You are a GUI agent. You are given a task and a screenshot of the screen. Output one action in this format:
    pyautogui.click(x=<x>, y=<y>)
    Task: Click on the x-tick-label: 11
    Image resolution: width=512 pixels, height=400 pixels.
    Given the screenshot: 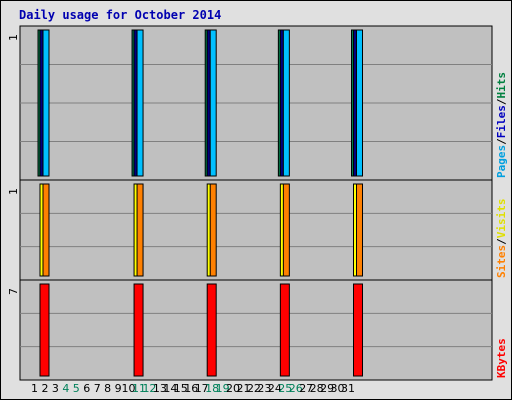 What is the action you would take?
    pyautogui.click(x=139, y=388)
    